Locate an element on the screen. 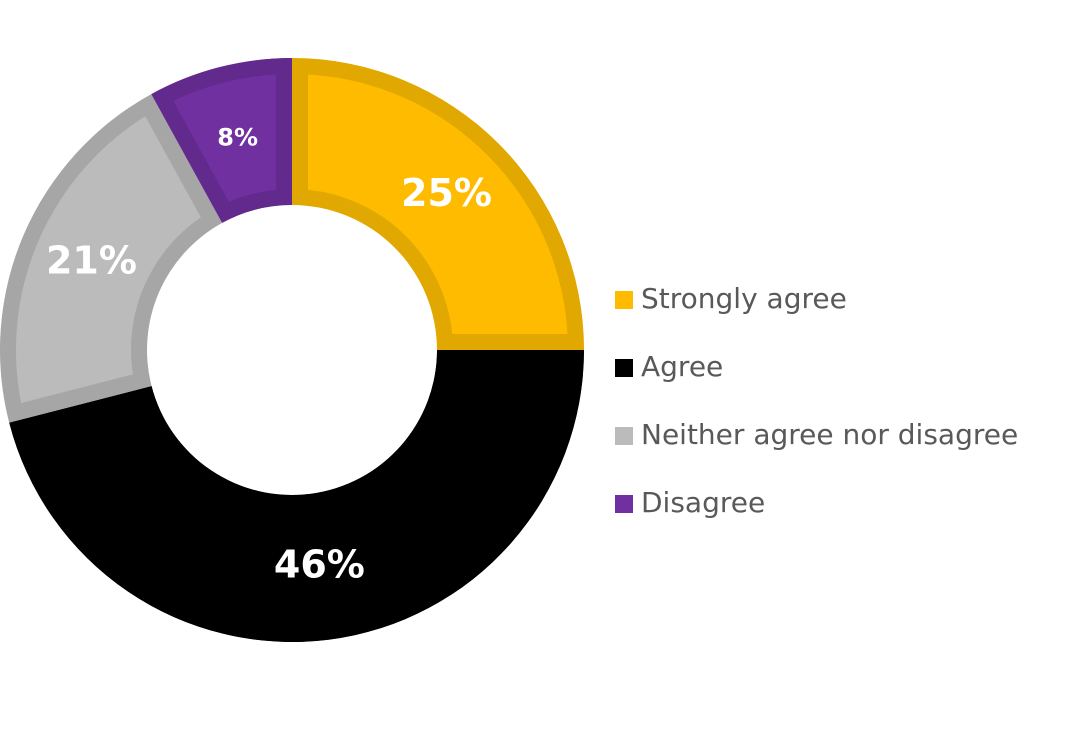 The height and width of the screenshot is (739, 1071). value-label: 25% is located at coordinates (446, 193).